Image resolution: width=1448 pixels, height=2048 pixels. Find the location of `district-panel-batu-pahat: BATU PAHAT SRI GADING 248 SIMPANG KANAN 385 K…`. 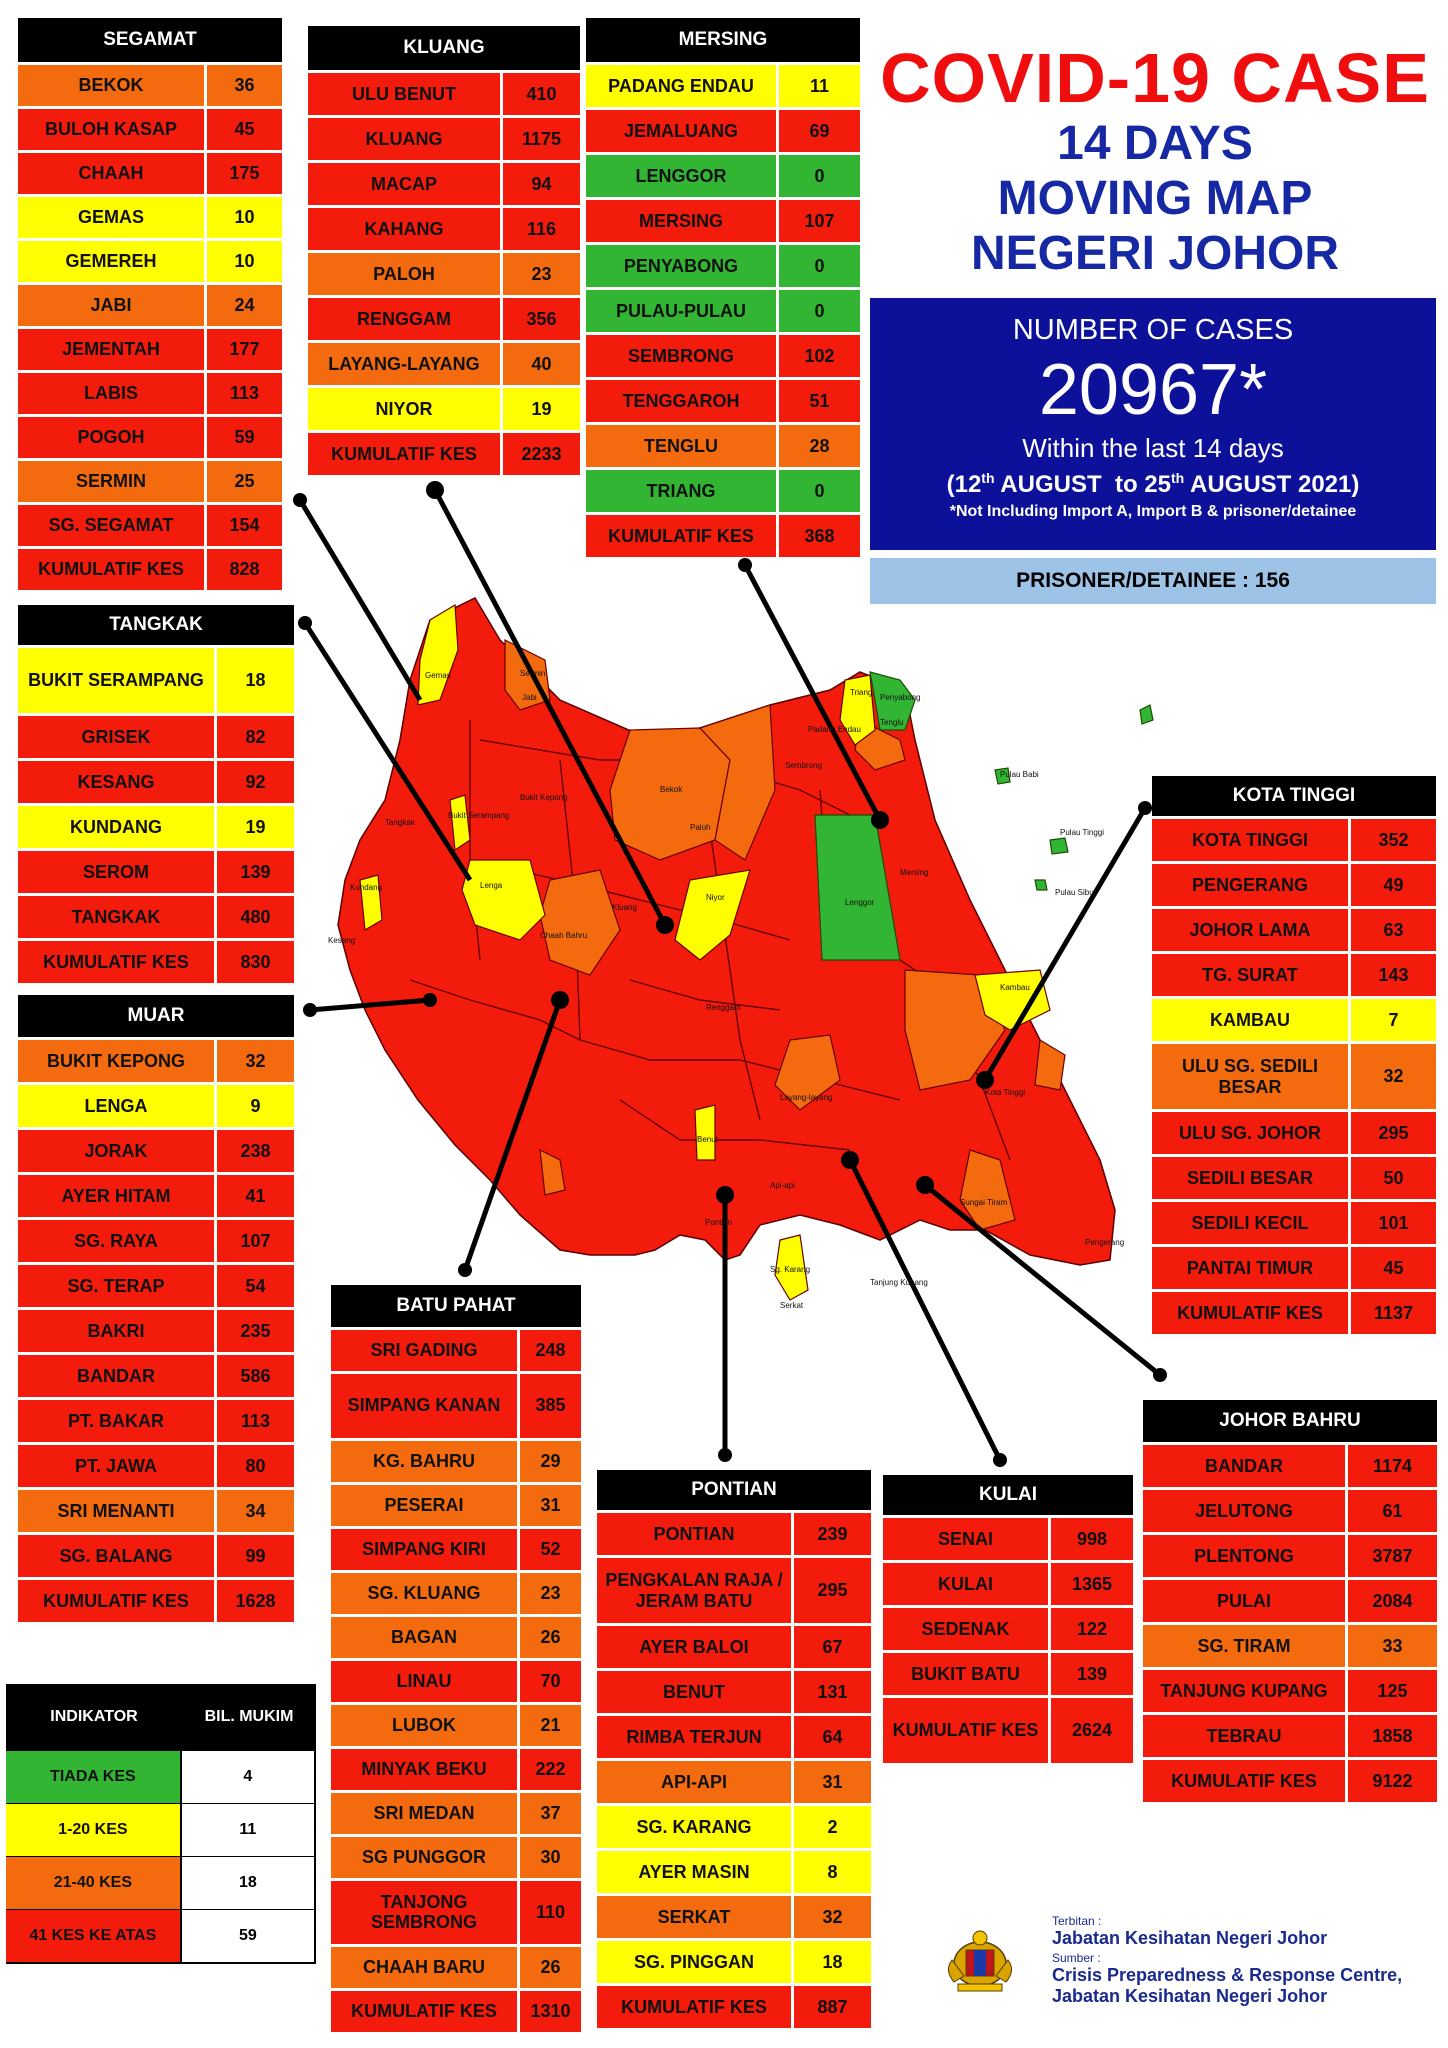

district-panel-batu-pahat: BATU PAHAT SRI GADING 248 SIMPANG KANAN 385 K… is located at coordinates (456, 1659).